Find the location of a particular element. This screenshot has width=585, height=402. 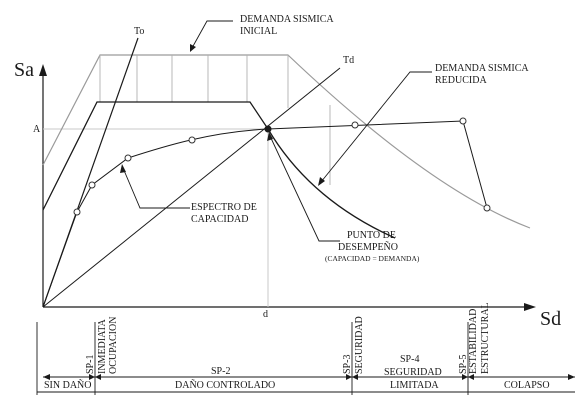

initial-demand-hatch is located at coordinates (215, 120).